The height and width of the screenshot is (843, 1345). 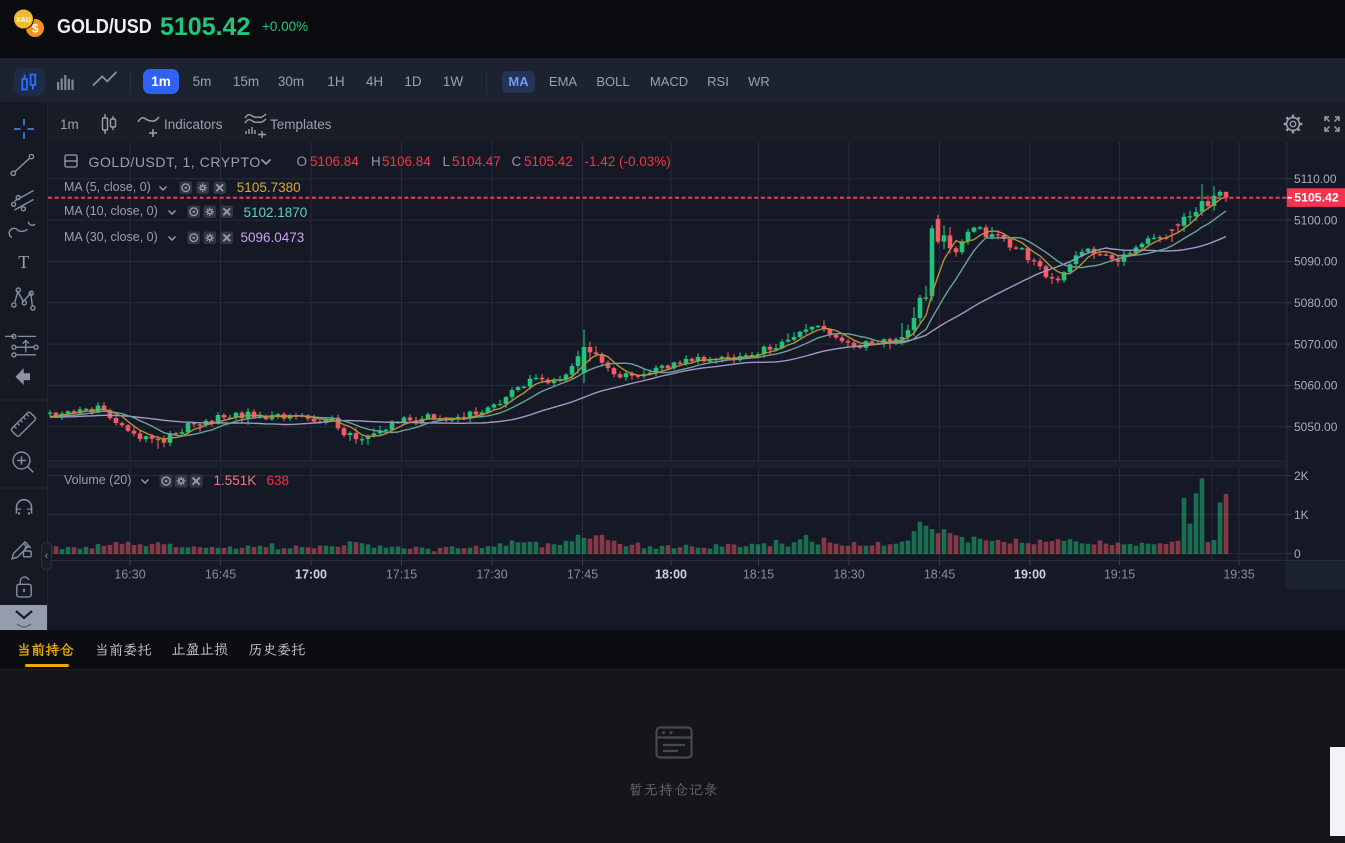 I want to click on svg-text: 17:00, so click(x=311, y=575).